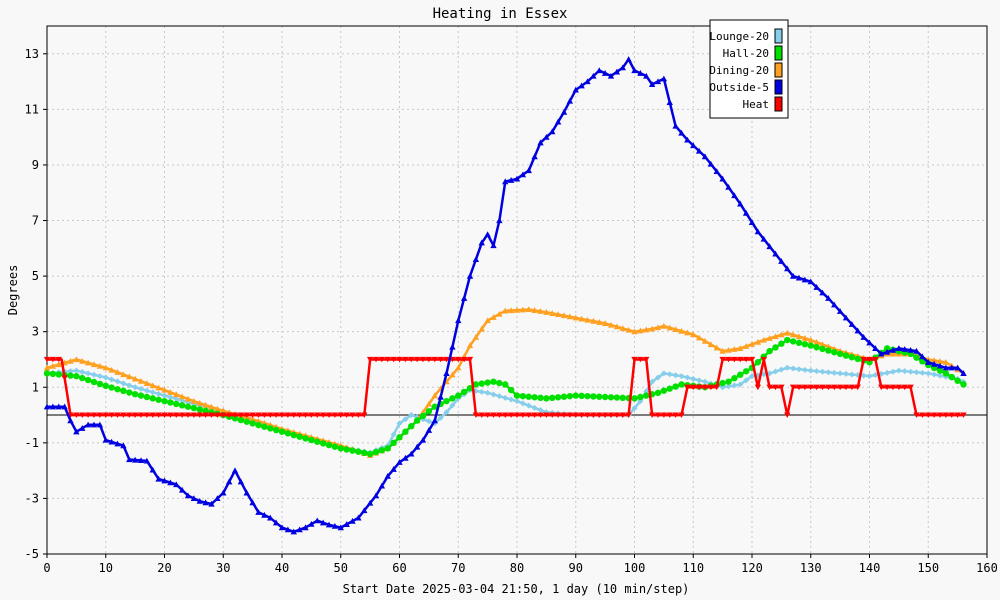  Describe the element at coordinates (500, 14) in the screenshot. I see `chart-title: Heating in Essex` at that location.